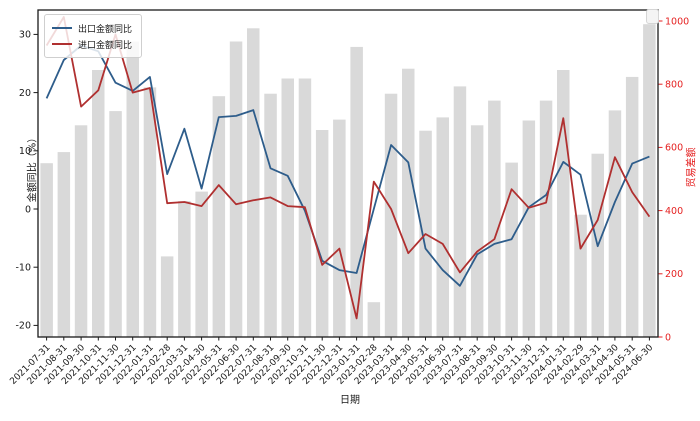 The width and height of the screenshot is (700, 421). What do you see at coordinates (674, 211) in the screenshot?
I see `right-tick-label: 400` at bounding box center [674, 211].